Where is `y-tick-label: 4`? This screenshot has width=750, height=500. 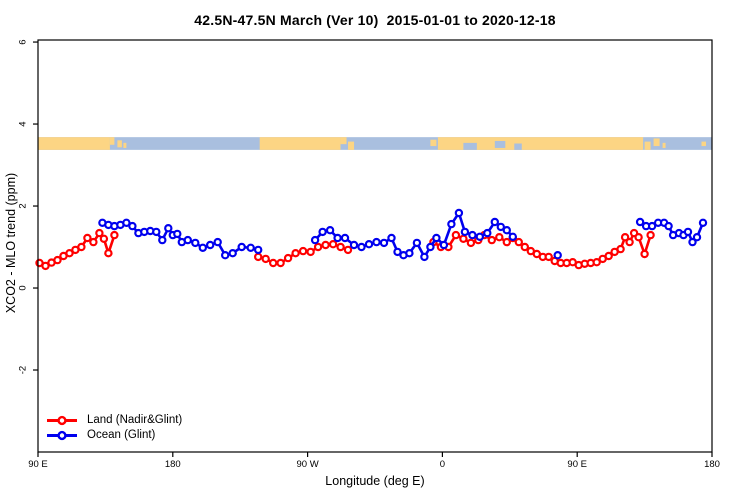 y-tick-label: 4 is located at coordinates (23, 123).